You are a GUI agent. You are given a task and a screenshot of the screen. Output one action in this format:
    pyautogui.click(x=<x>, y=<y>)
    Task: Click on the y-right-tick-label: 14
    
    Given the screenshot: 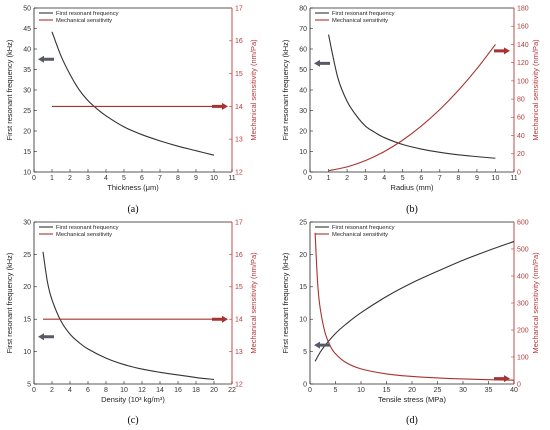 What is the action you would take?
    pyautogui.click(x=239, y=320)
    